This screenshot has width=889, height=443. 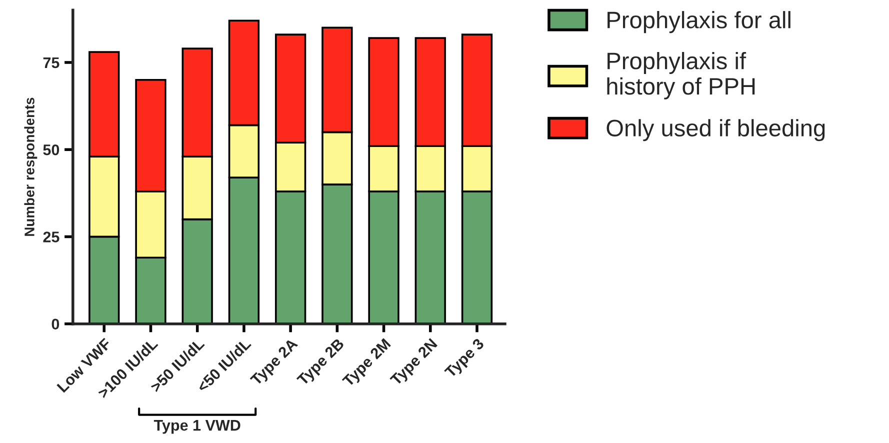 I want to click on legend-label: Only used if bleeding, so click(x=715, y=130).